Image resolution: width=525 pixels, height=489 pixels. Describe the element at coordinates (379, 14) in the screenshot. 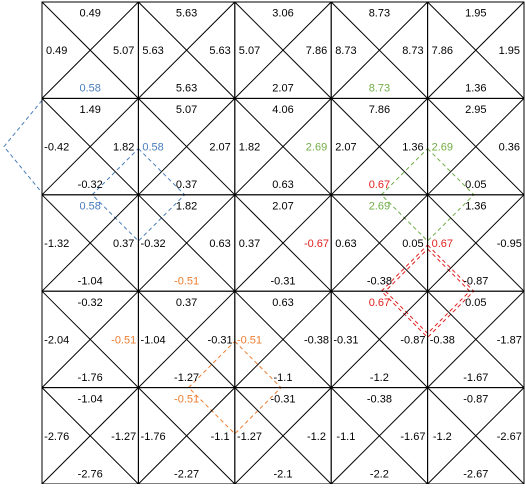

I see `cell-value-top: 8.73` at that location.